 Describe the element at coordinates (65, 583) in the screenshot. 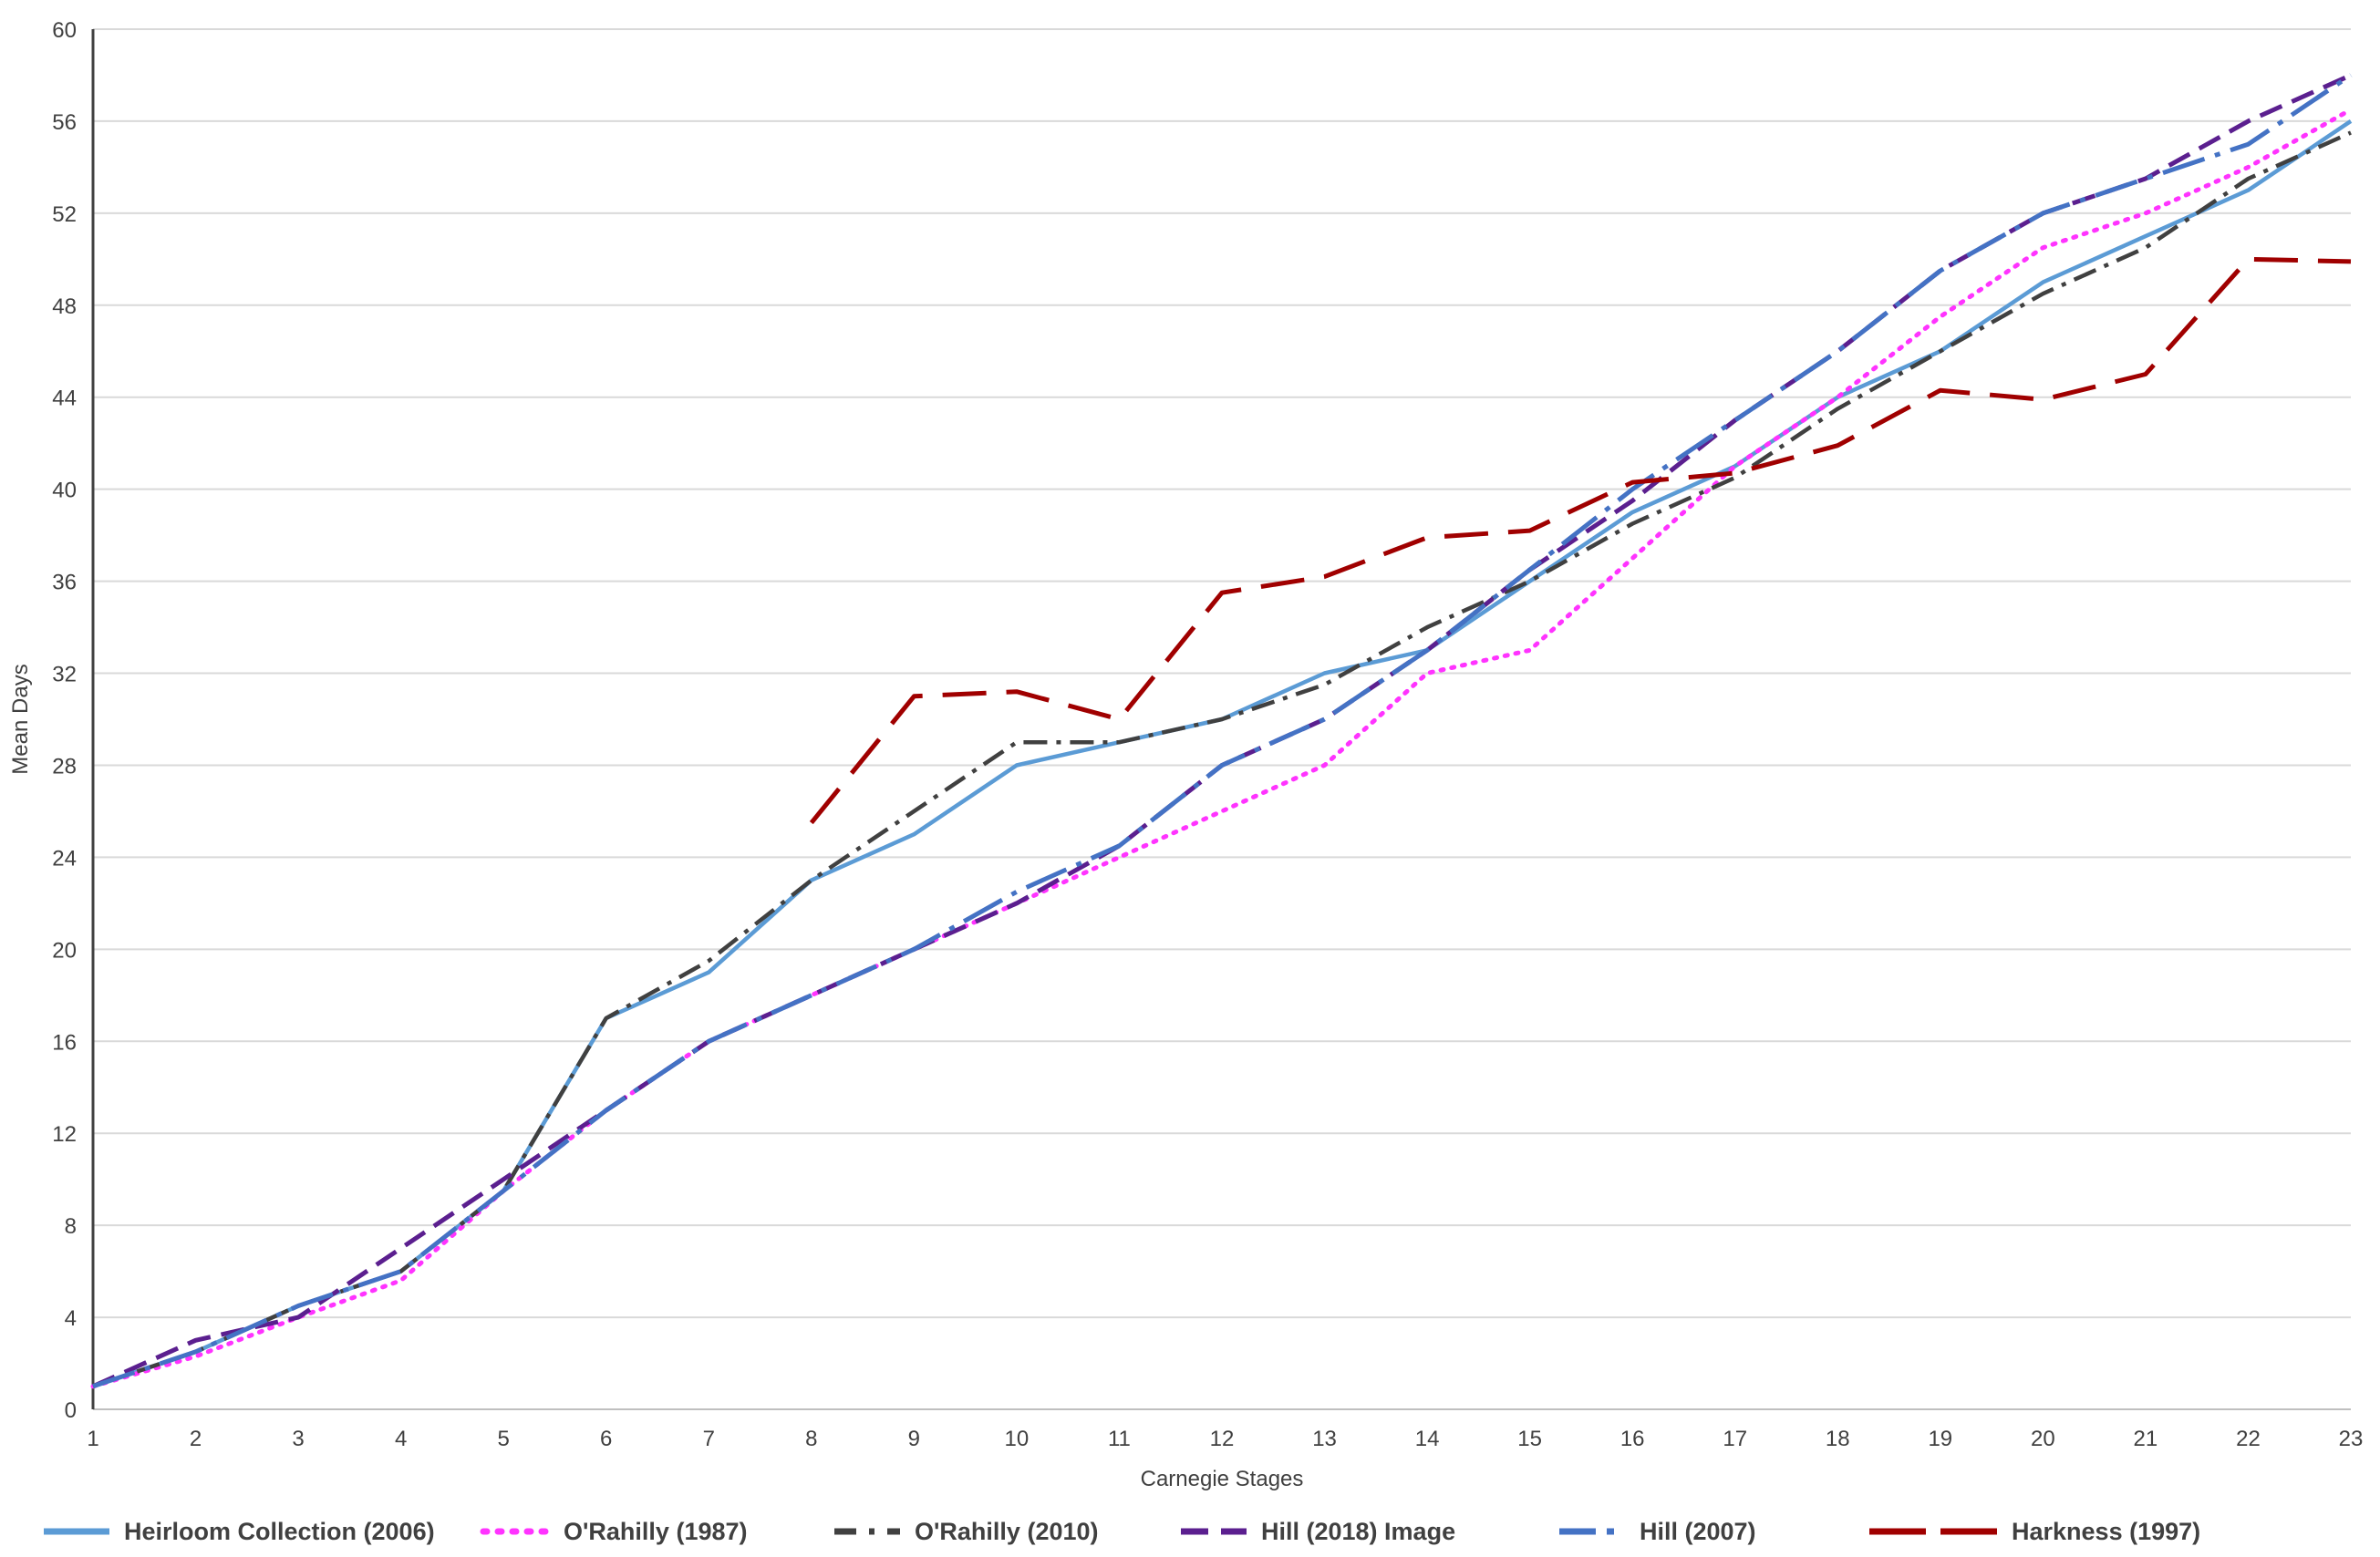

I see `y-tick-label: 36` at that location.